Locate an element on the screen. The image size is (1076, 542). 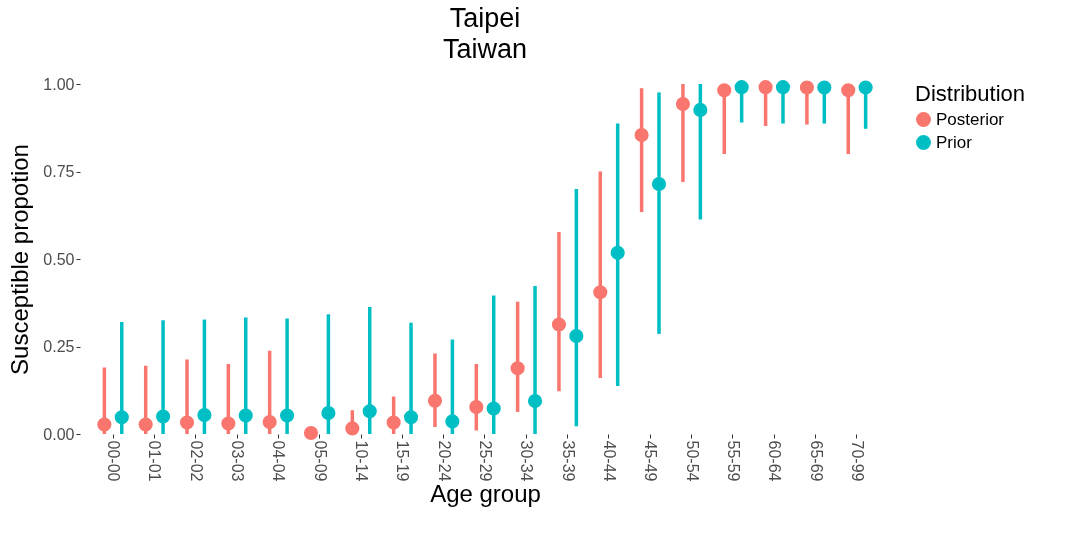
y-tick-label: 0.50 is located at coordinates (59, 259).